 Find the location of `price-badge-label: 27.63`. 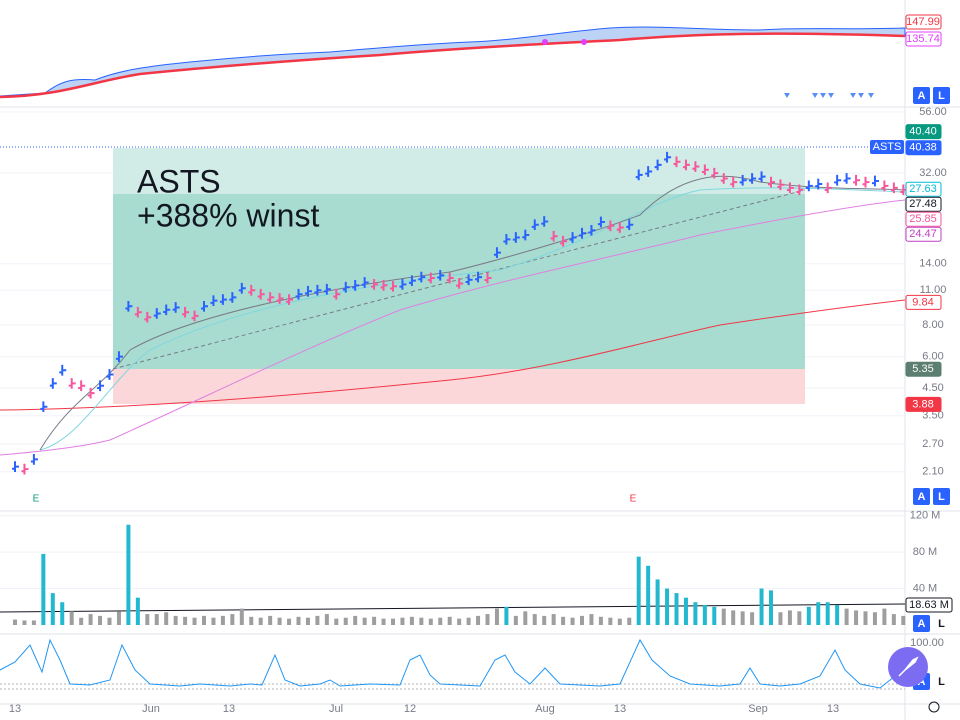

price-badge-label: 27.63 is located at coordinates (923, 189).